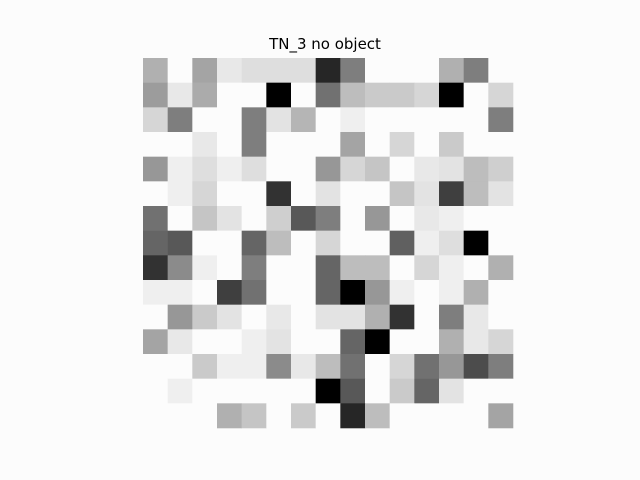 The image size is (640, 480). Describe the element at coordinates (402, 391) in the screenshot. I see `heatmap-cell-r13-c10` at that location.